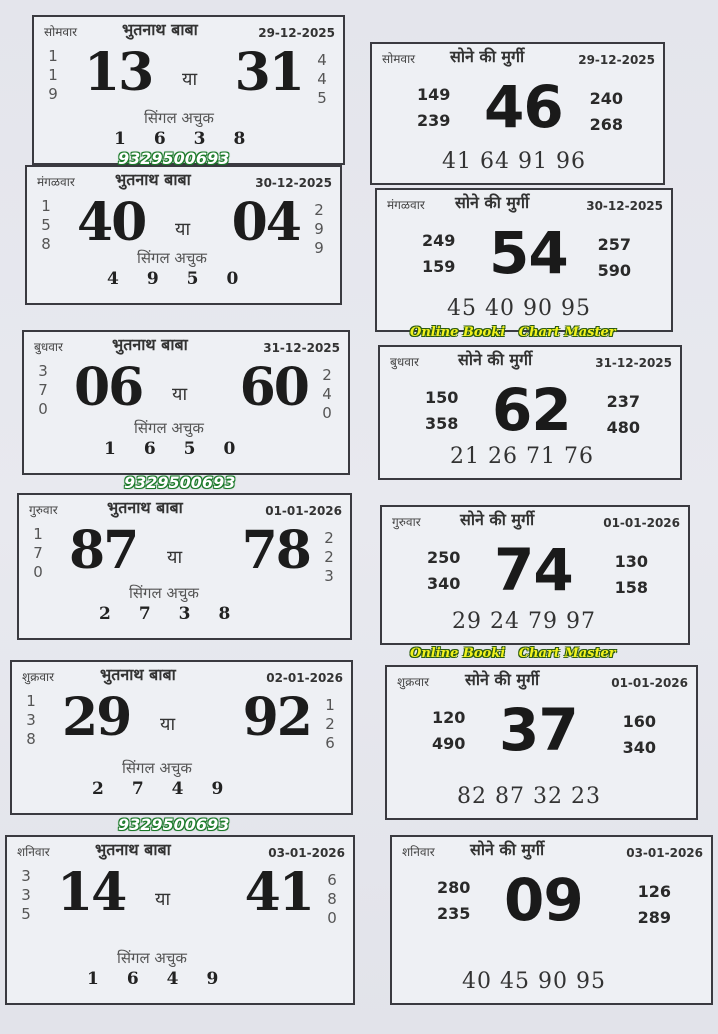 This screenshot has width=718, height=1034. What do you see at coordinates (332, 899) in the screenshot?
I see `right-panna-digits: 6 8 0` at bounding box center [332, 899].